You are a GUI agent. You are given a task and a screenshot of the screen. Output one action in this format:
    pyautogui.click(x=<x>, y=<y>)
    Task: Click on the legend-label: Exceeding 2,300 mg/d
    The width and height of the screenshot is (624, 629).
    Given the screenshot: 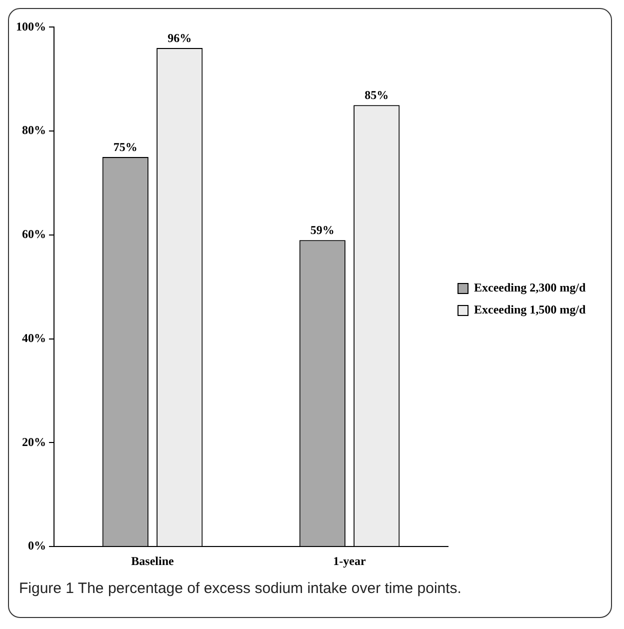 What is the action you would take?
    pyautogui.click(x=530, y=287)
    